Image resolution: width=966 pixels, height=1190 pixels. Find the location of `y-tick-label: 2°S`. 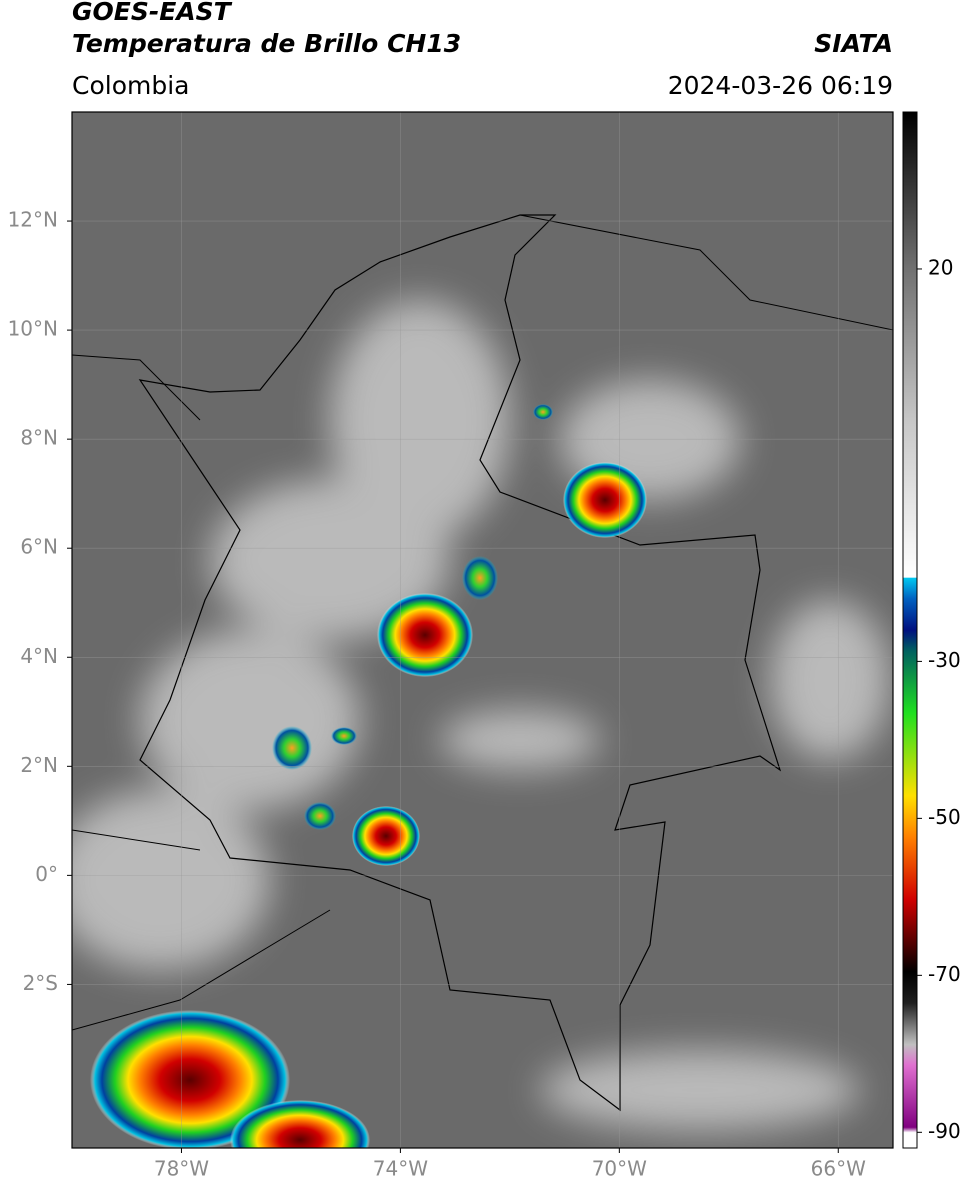

y-tick-label: 2°S is located at coordinates (40, 983).